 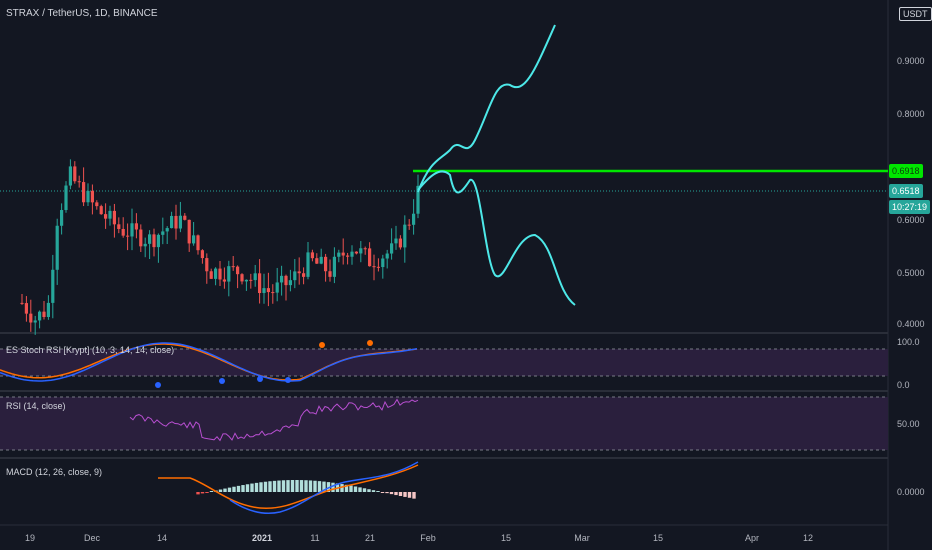 What do you see at coordinates (908, 424) in the screenshot?
I see `rsi-tick: 50.00` at bounding box center [908, 424].